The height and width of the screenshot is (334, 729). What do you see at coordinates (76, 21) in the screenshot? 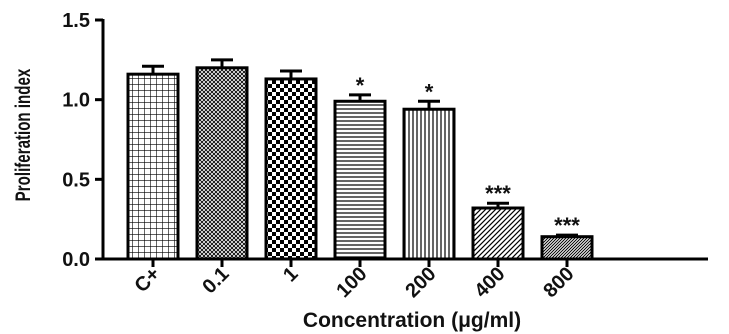
I see `y-tick-label: 1.5` at bounding box center [76, 21].